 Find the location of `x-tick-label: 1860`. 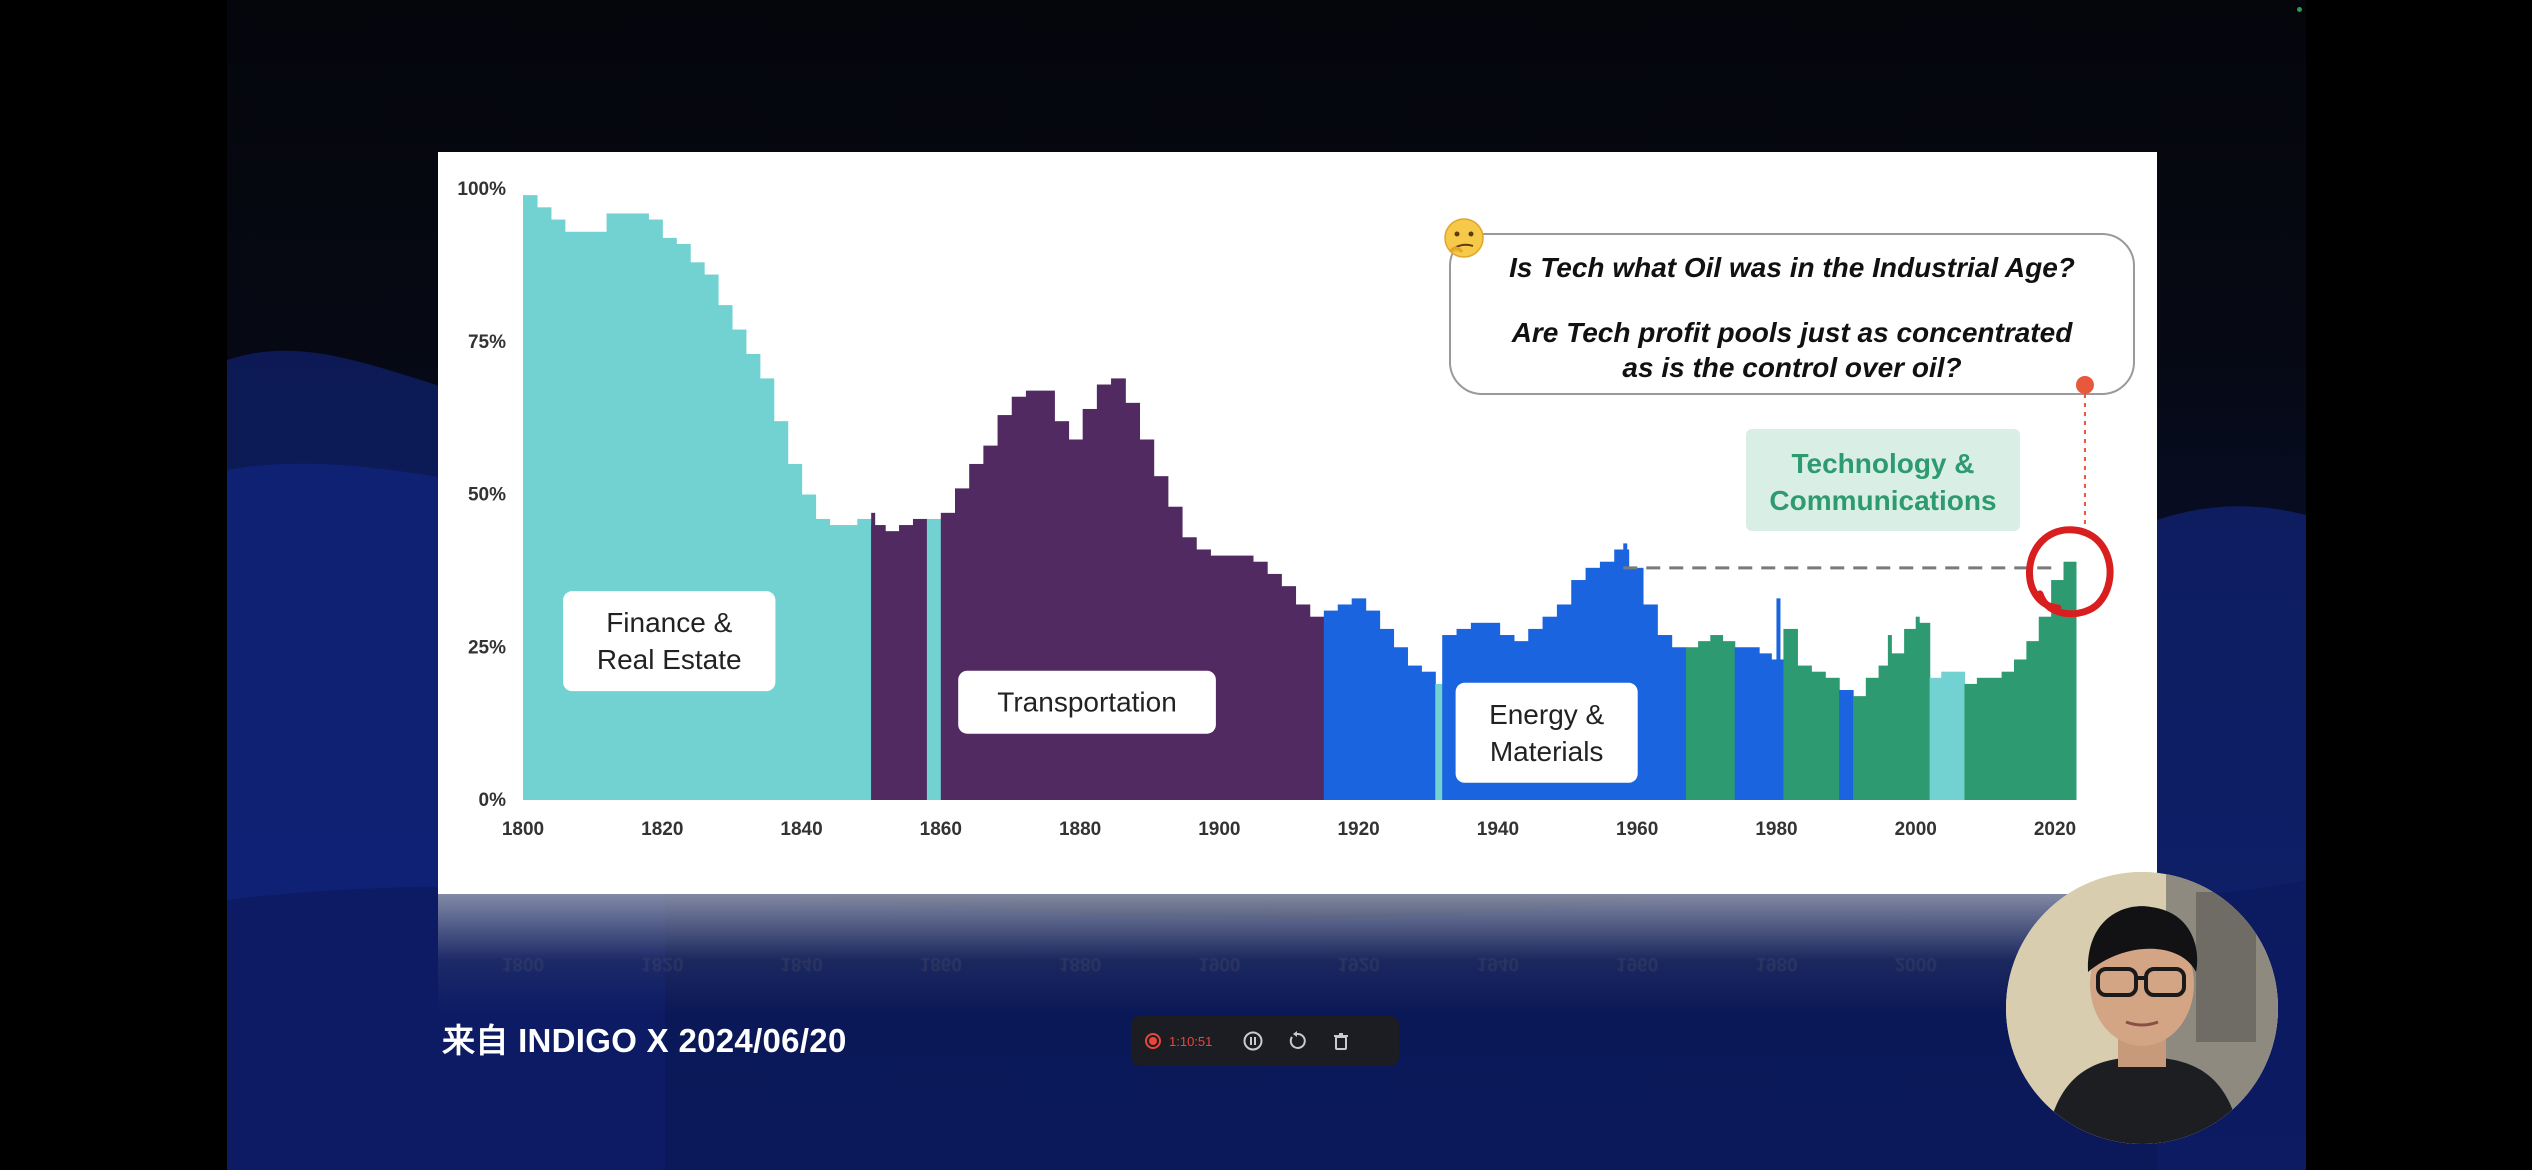

x-tick-label: 1860 is located at coordinates (941, 829).